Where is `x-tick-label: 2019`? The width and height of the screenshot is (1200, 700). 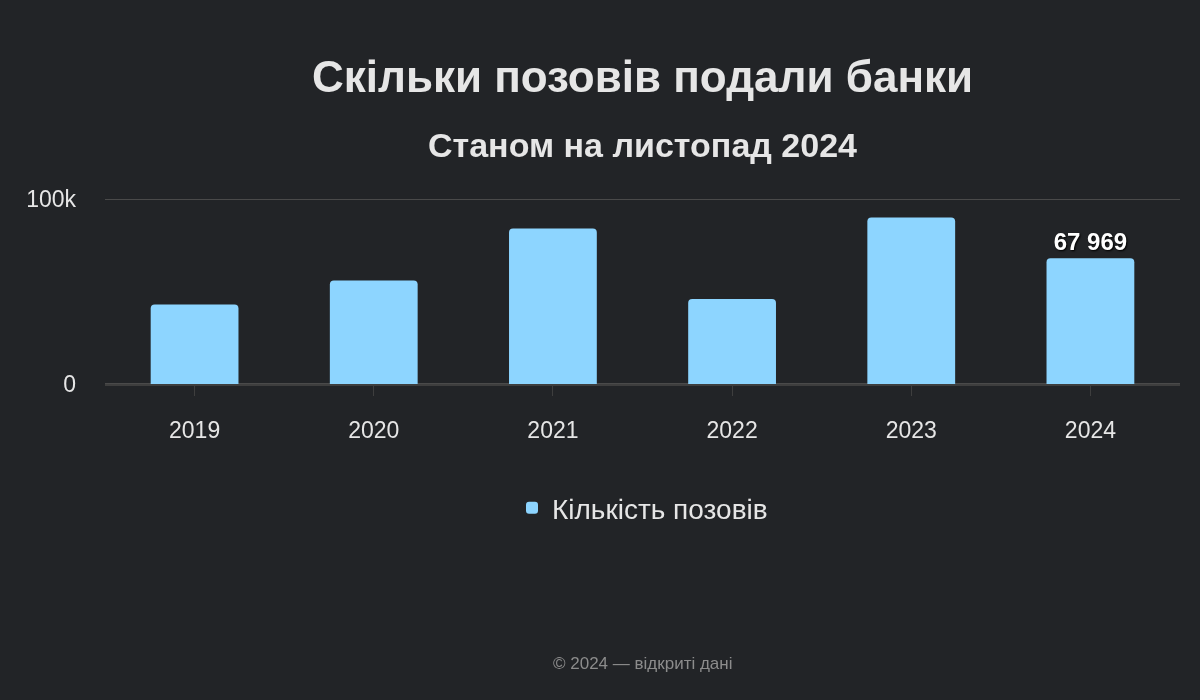 x-tick-label: 2019 is located at coordinates (194, 429).